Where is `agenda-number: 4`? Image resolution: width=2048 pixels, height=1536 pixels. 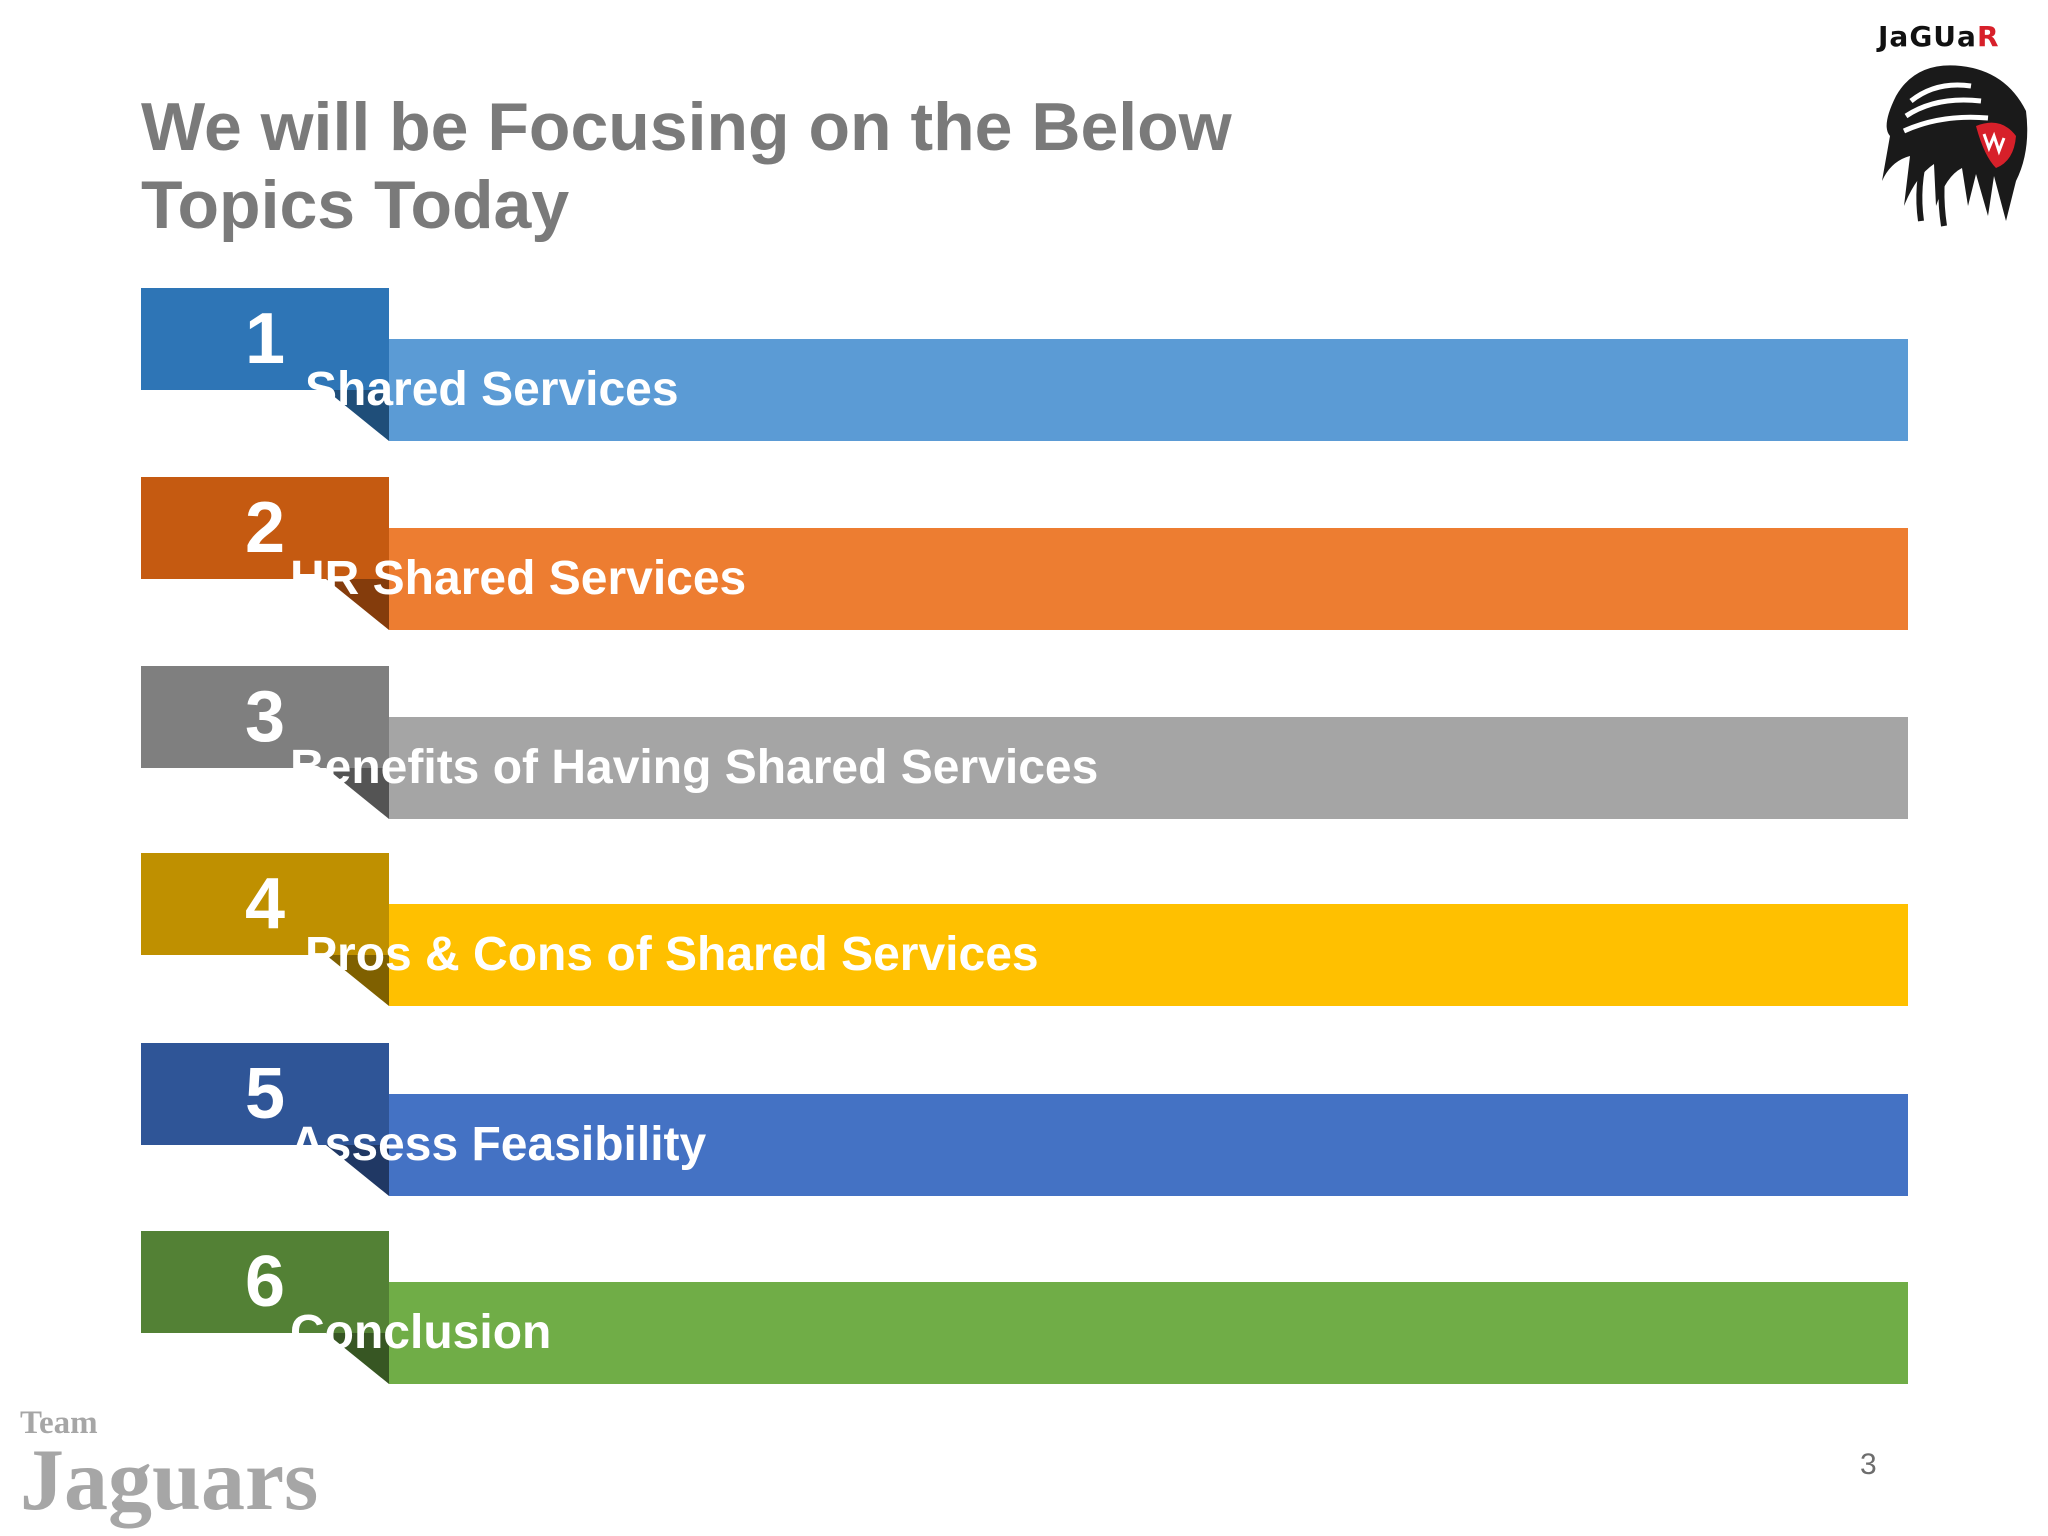 agenda-number: 4 is located at coordinates (265, 904).